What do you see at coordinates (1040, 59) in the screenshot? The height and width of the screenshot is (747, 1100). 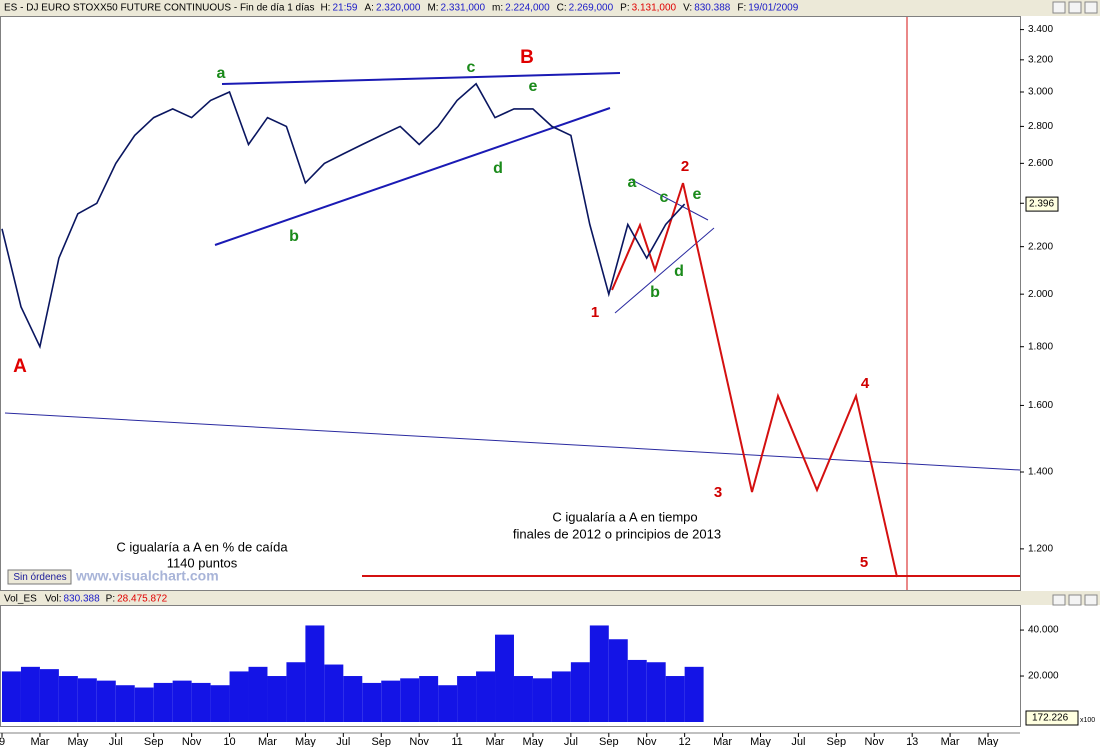 I see `y-tick-label: 3.200` at bounding box center [1040, 59].